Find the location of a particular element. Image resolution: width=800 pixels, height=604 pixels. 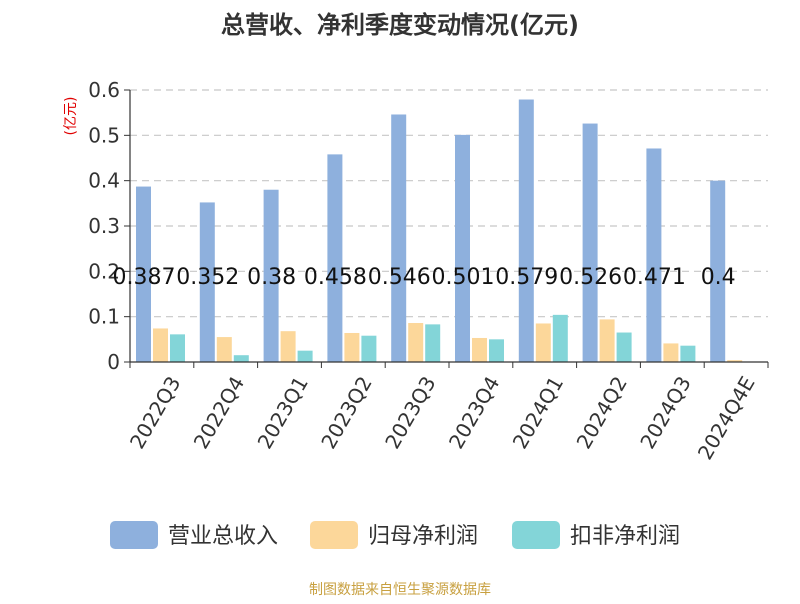

legend-label-2: 扣非净利润 is located at coordinates (625, 536).